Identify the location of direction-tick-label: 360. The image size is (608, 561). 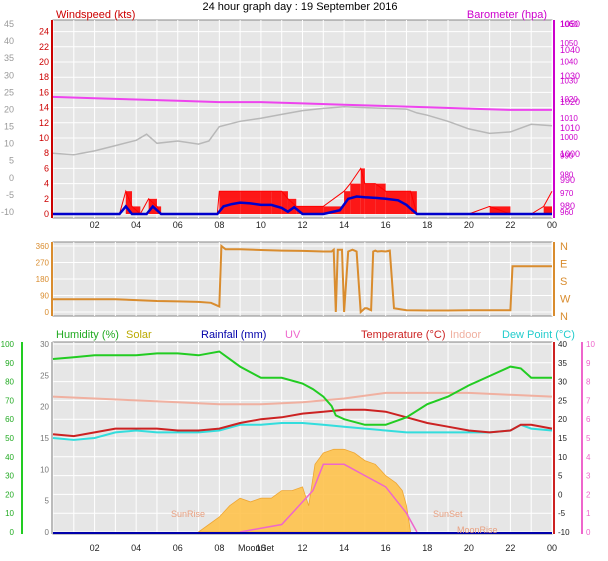
(43, 246).